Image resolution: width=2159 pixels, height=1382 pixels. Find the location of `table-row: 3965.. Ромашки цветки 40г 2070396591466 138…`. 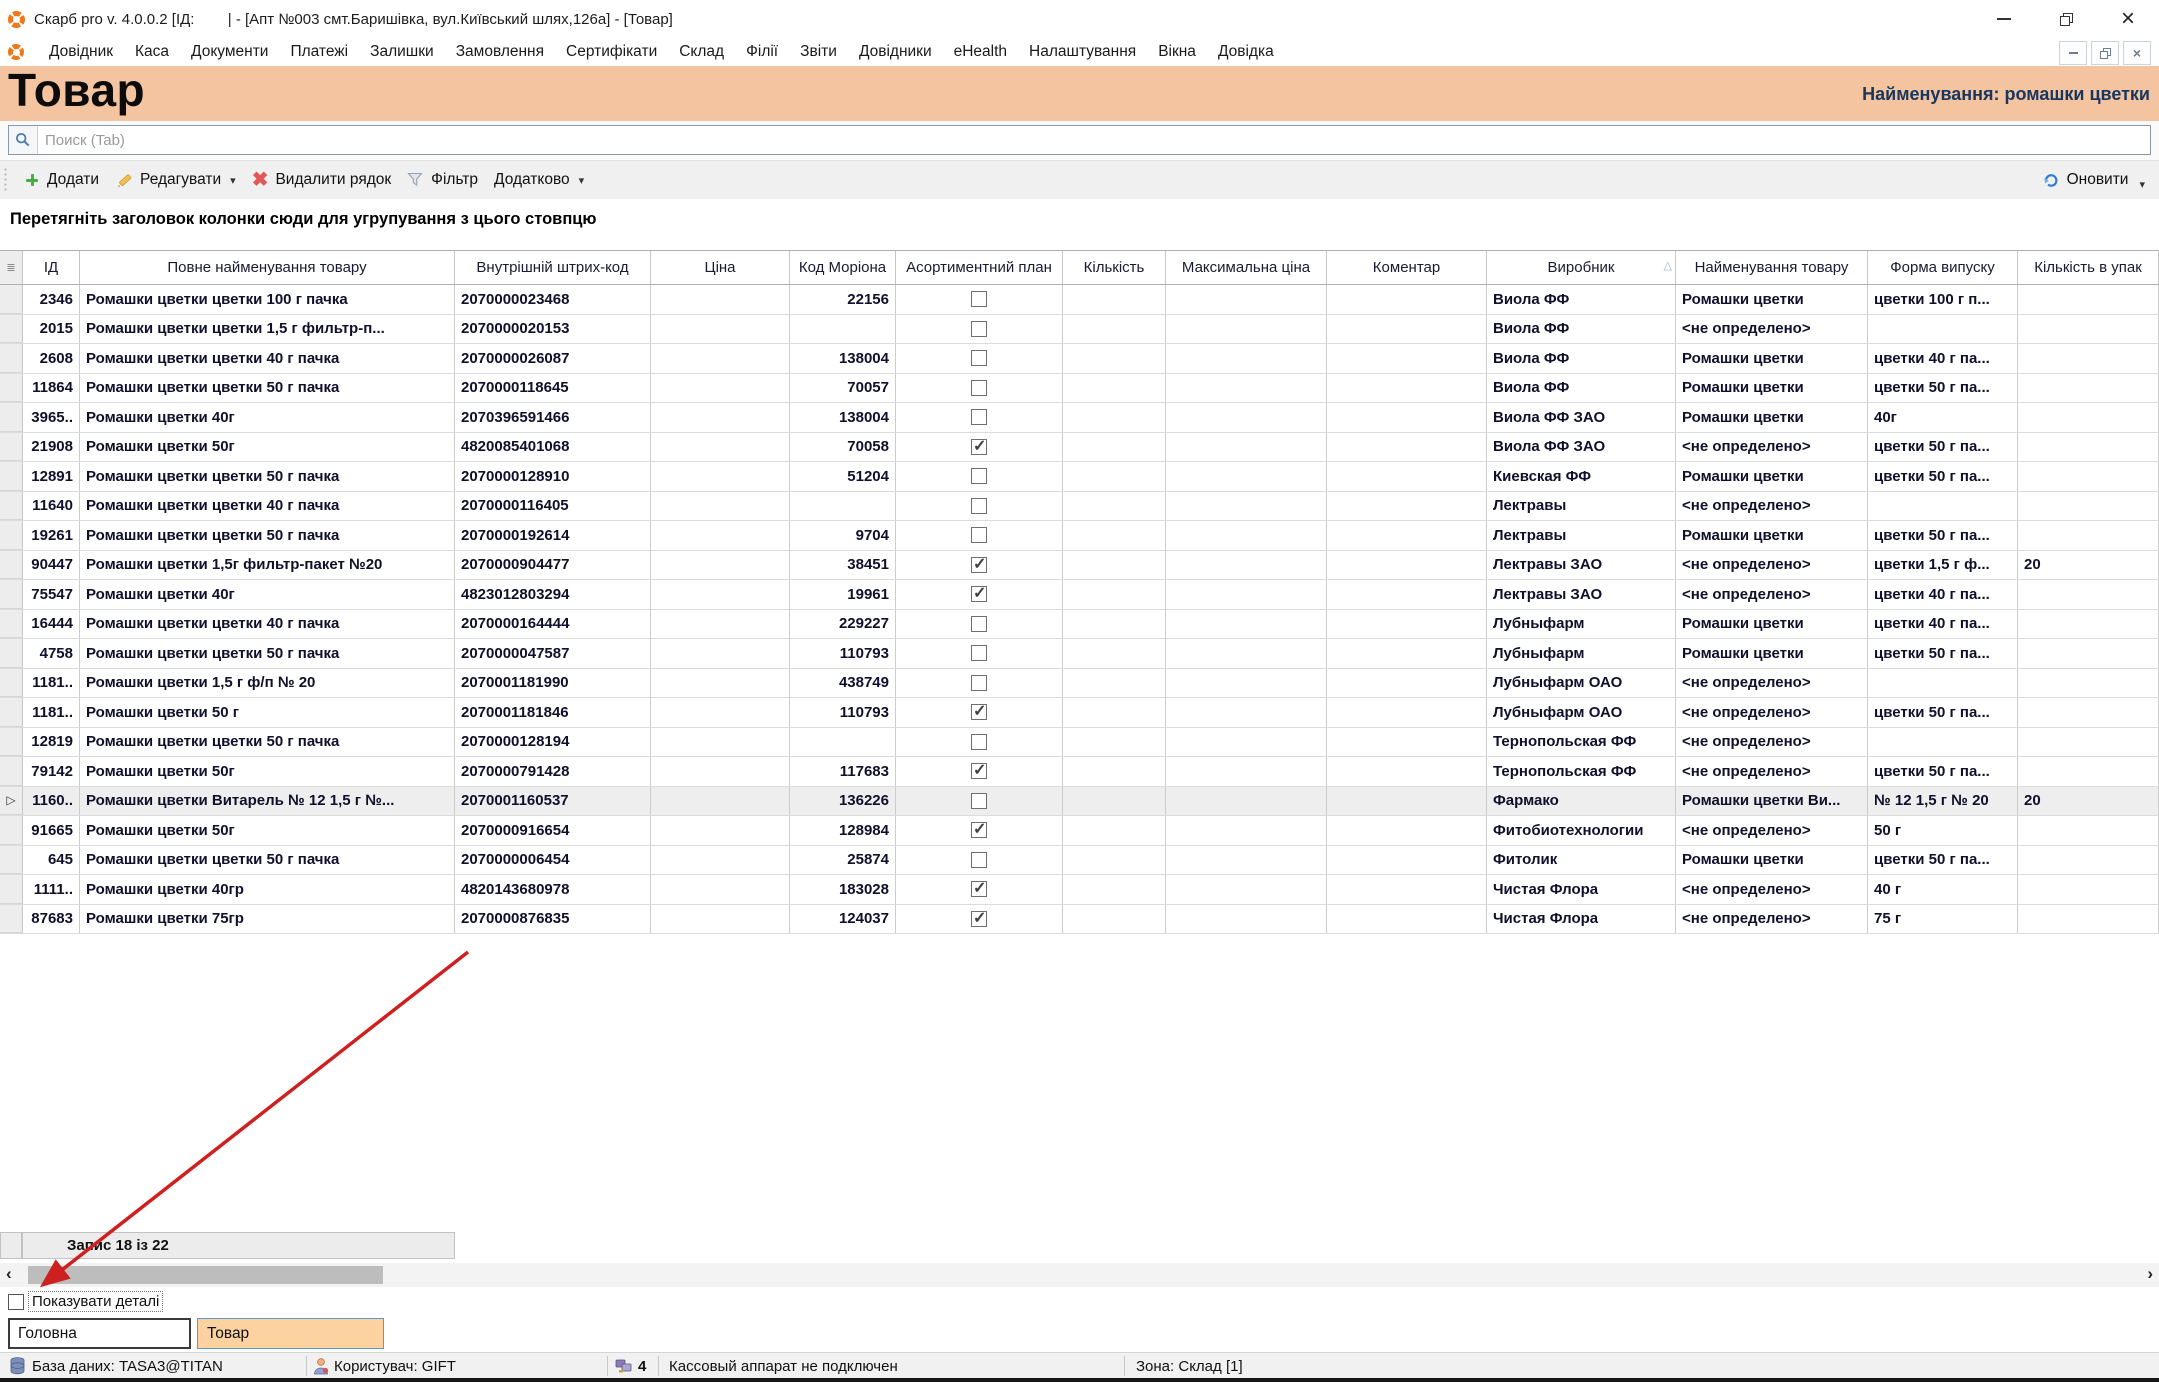

table-row: 3965.. Ромашки цветки 40г 2070396591466 138… is located at coordinates (1079, 418).